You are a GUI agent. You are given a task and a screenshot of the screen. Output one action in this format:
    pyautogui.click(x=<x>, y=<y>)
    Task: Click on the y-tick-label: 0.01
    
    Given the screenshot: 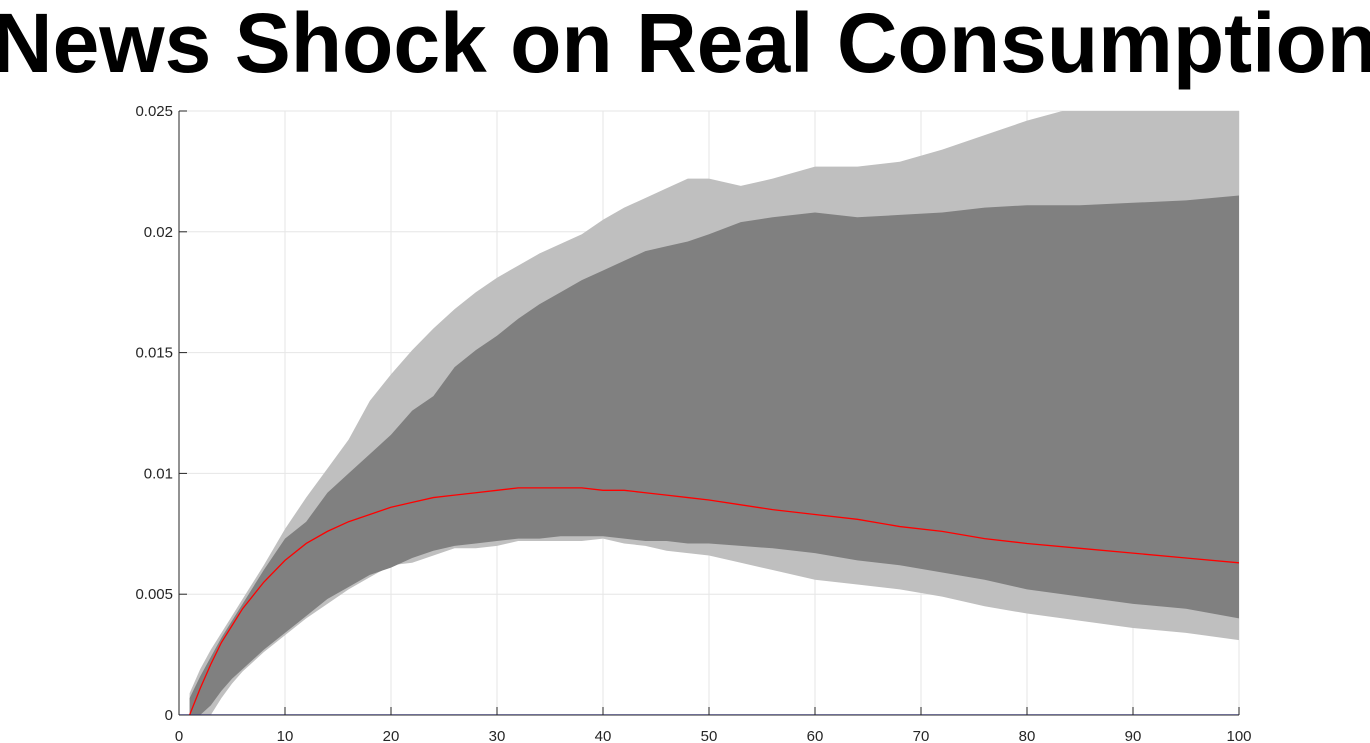 What is the action you would take?
    pyautogui.click(x=158, y=473)
    